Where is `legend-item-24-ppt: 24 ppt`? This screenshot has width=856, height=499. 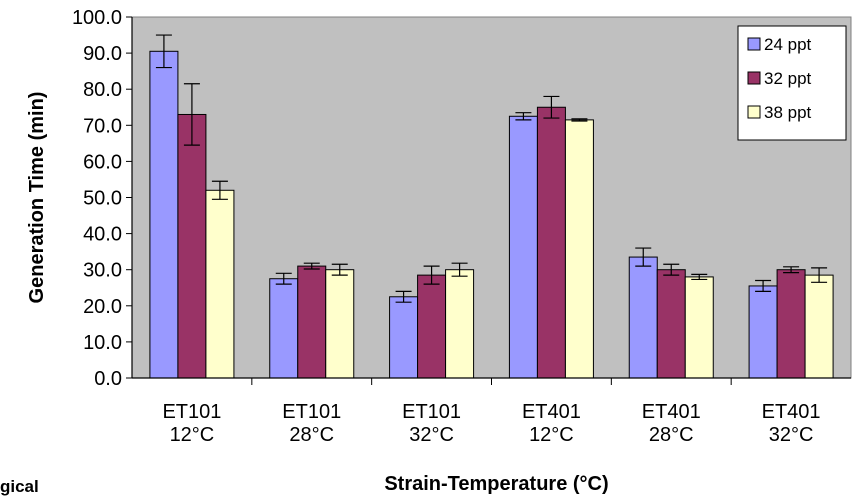 legend-item-24-ppt: 24 ppt is located at coordinates (779, 44).